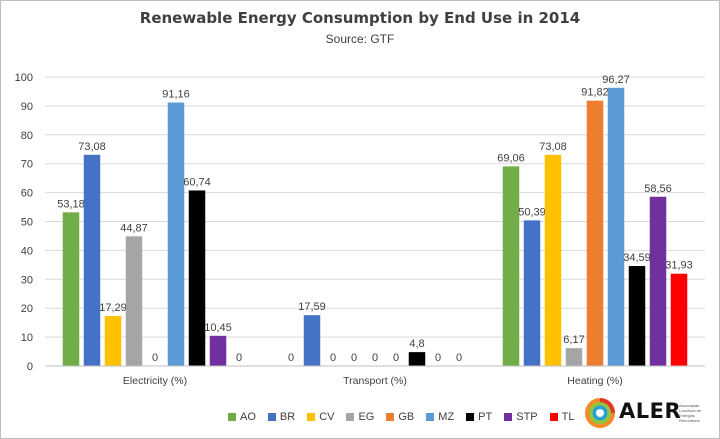 The image size is (720, 439). What do you see at coordinates (637, 258) in the screenshot?
I see `data-label: 34,59` at bounding box center [637, 258].